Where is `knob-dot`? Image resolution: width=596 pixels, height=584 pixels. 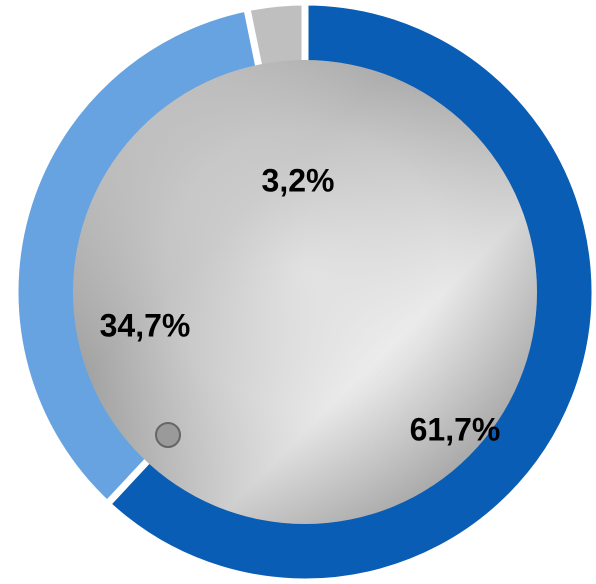 knob-dot is located at coordinates (168, 435).